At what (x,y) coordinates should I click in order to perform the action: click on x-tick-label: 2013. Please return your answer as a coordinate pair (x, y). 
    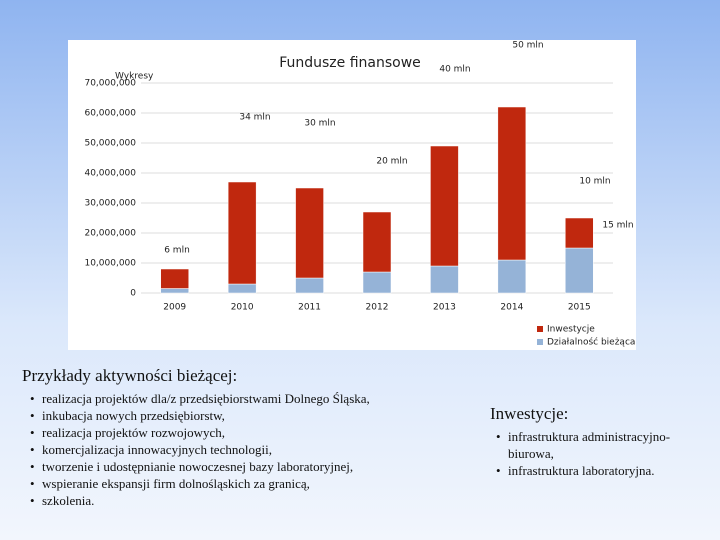
    Looking at the image, I should click on (444, 308).